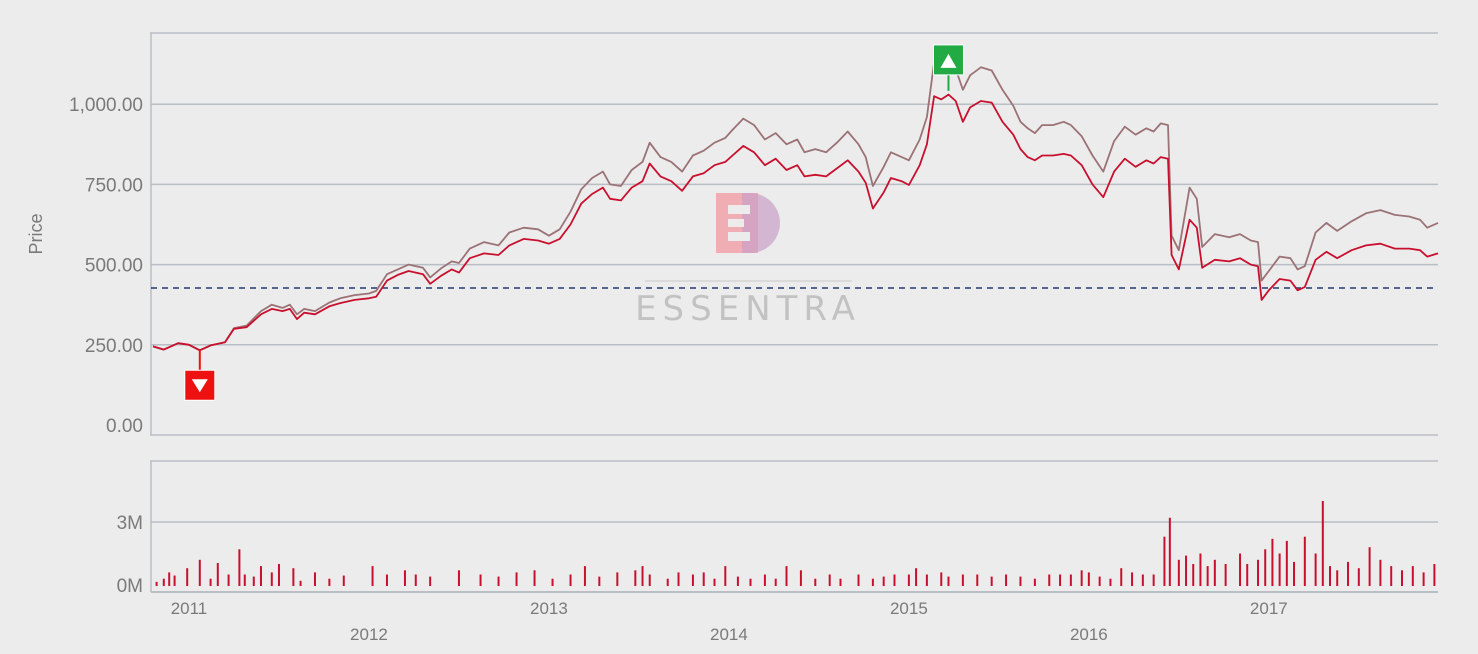  Describe the element at coordinates (106, 105) in the screenshot. I see `price-tick-label: 1,000.00` at that location.